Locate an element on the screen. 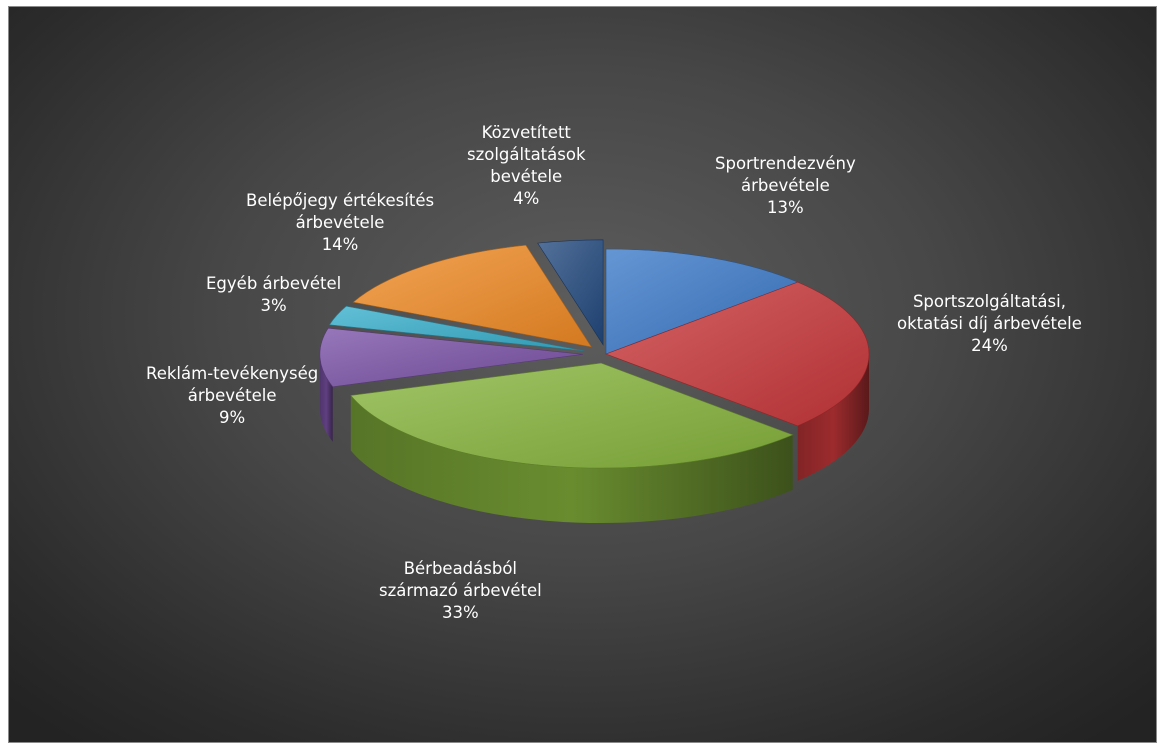 The image size is (1161, 749). pie-slice-sportrendezveny-arbevetele is located at coordinates (702, 301).